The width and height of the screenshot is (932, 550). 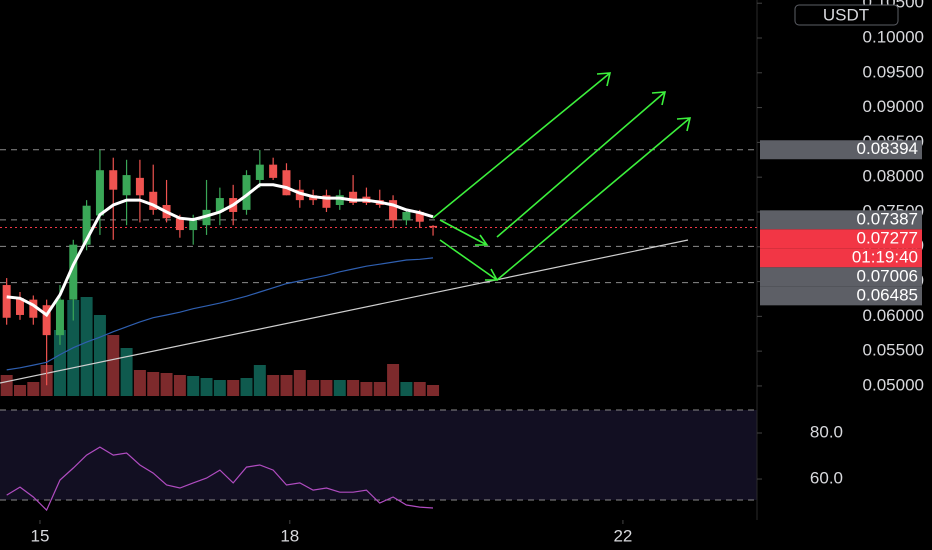 What do you see at coordinates (622, 535) in the screenshot?
I see `x-tick-label: 22` at bounding box center [622, 535].